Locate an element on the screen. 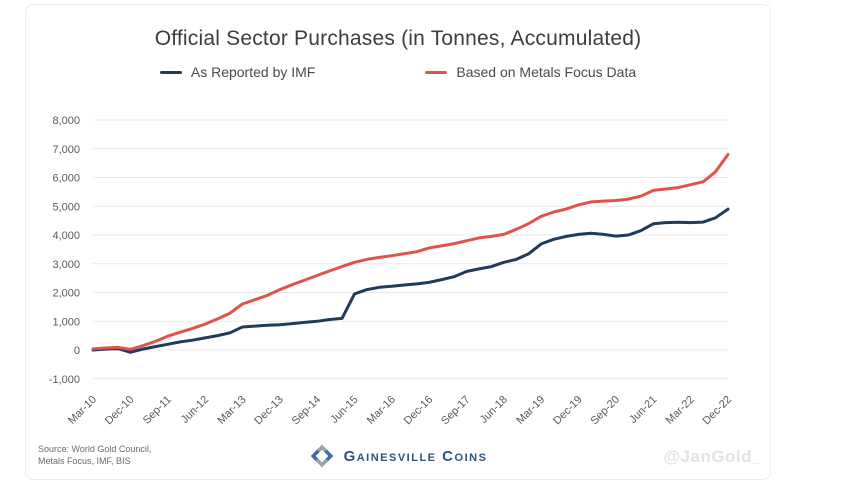  gainesville-coins-logo: Gainesville Coins is located at coordinates (398, 456).